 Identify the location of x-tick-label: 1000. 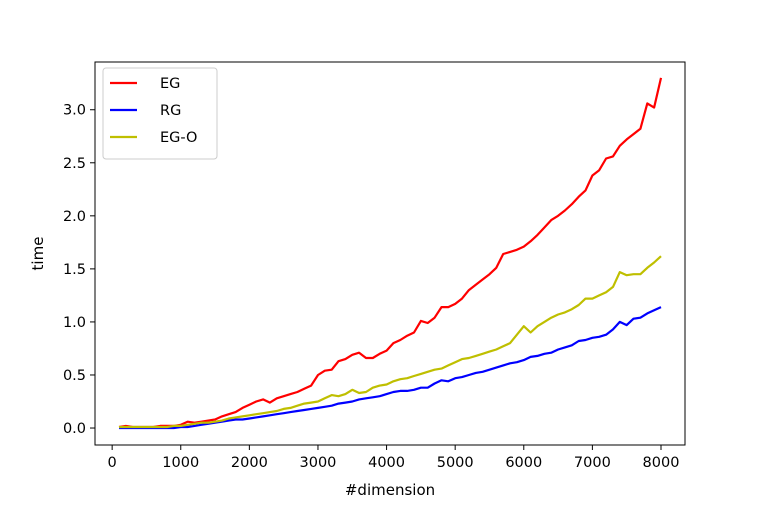
(180, 463).